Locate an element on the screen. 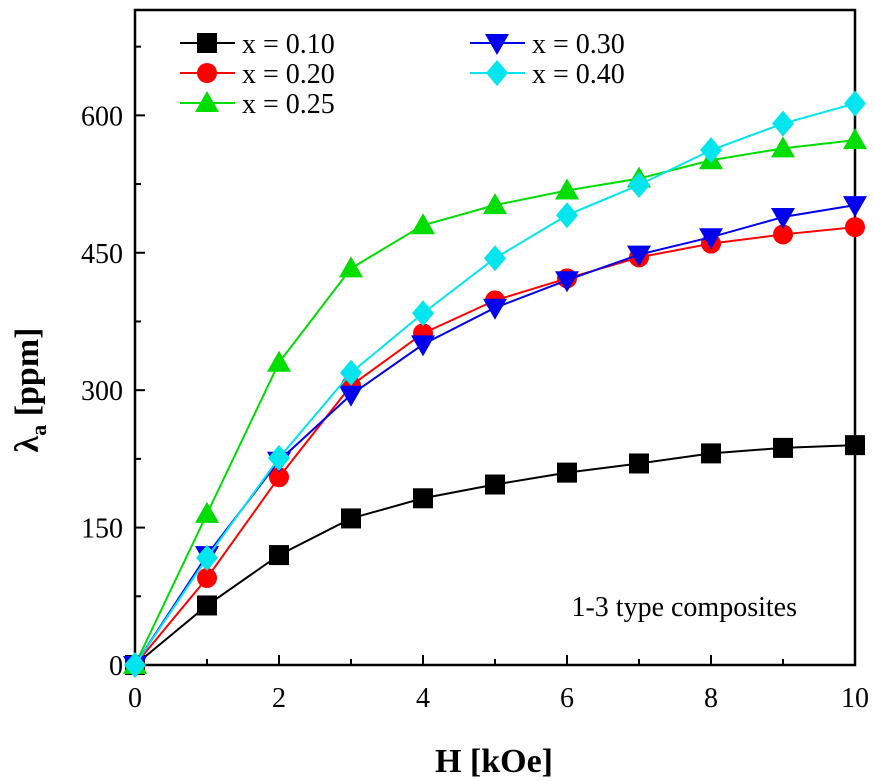 This screenshot has width=874, height=781. annotation: 1-3 type composites is located at coordinates (684, 607).